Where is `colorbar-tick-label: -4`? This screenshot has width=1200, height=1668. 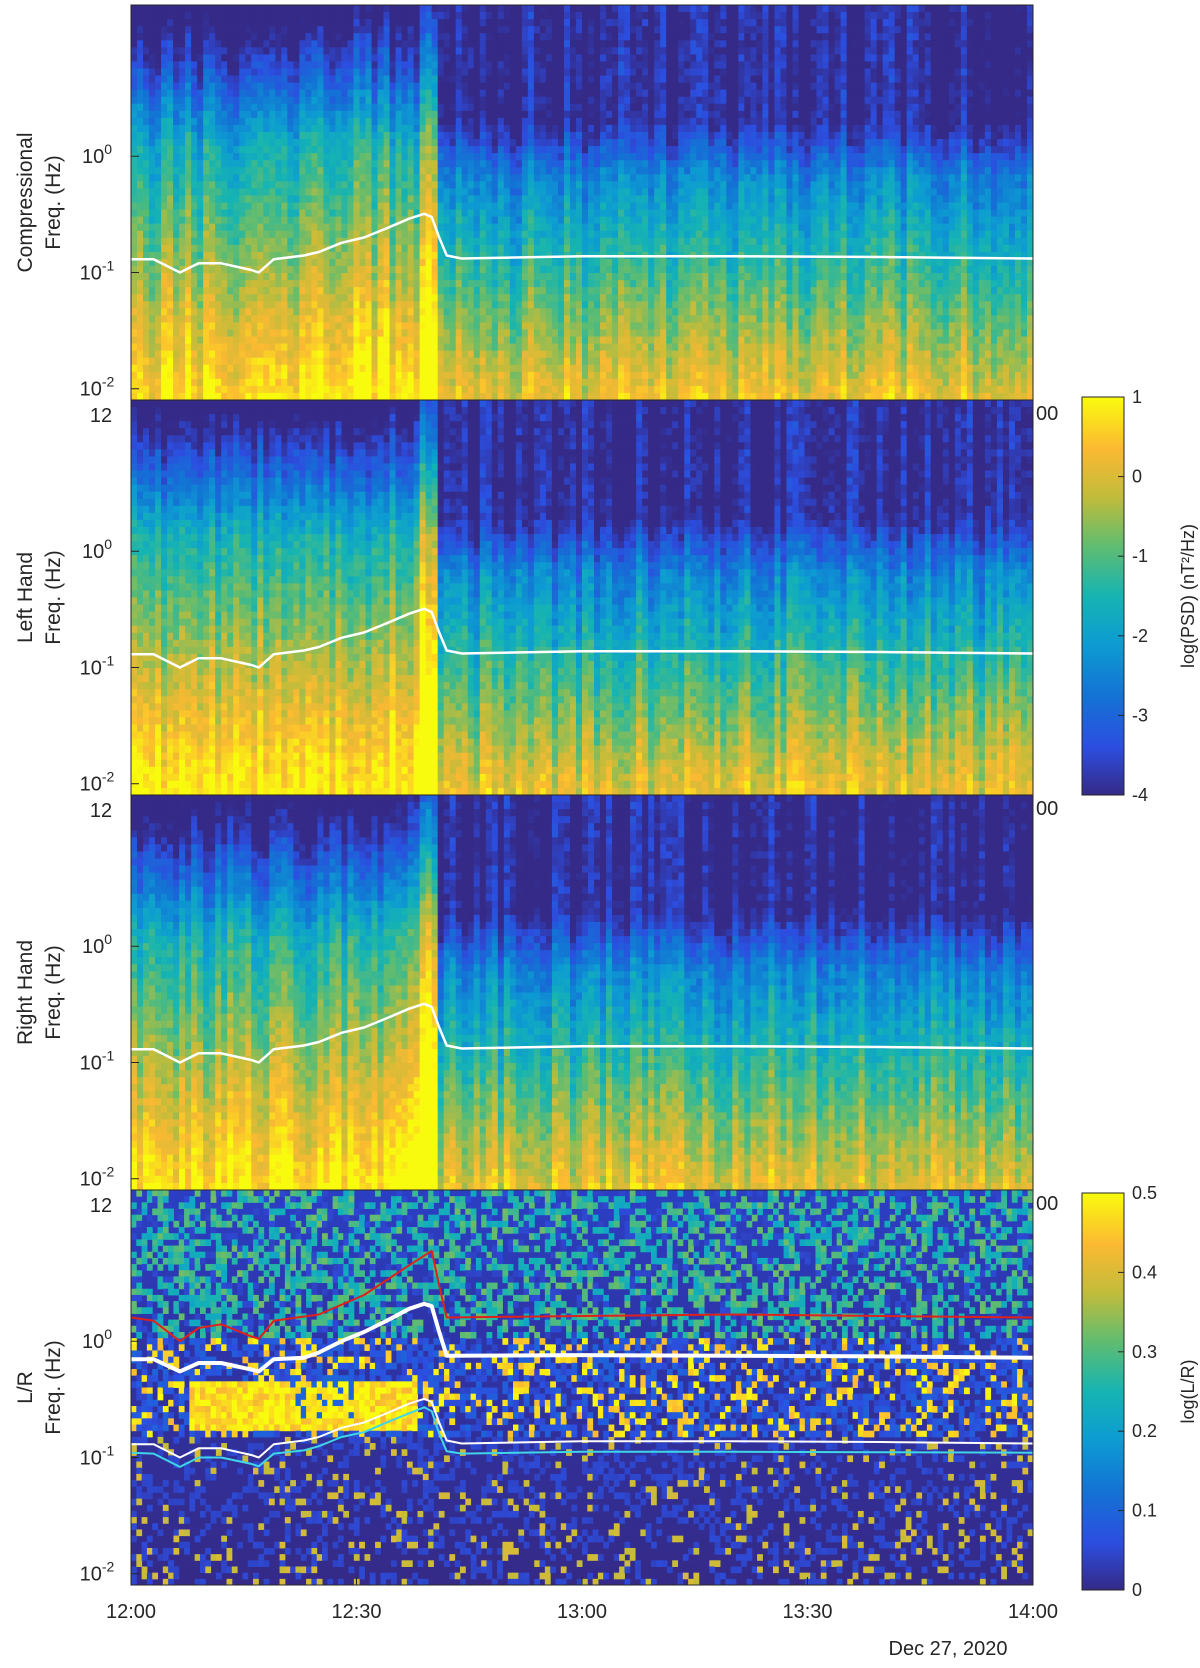 colorbar-tick-label: -4 is located at coordinates (1140, 795).